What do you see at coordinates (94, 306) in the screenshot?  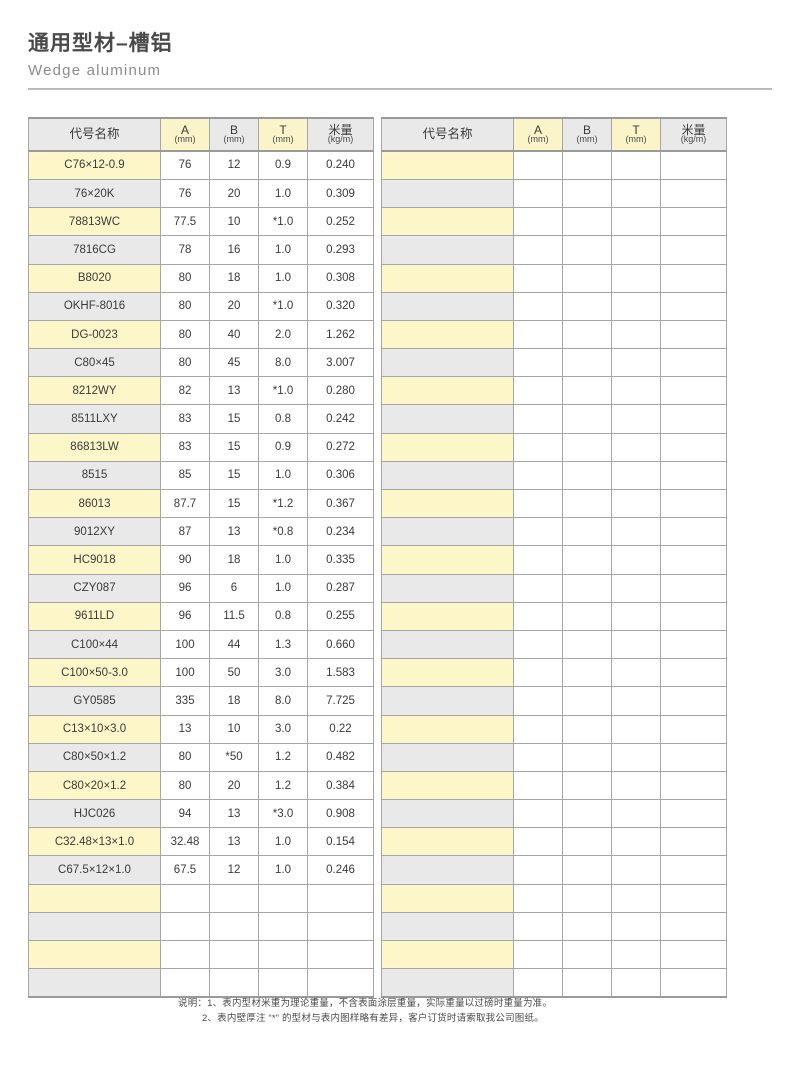 I see `cell-name: OKHF-8016` at bounding box center [94, 306].